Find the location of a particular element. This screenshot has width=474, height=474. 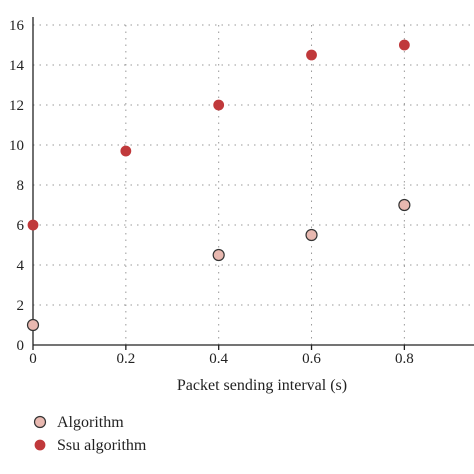

x-tick-label: 0.8 is located at coordinates (404, 359).